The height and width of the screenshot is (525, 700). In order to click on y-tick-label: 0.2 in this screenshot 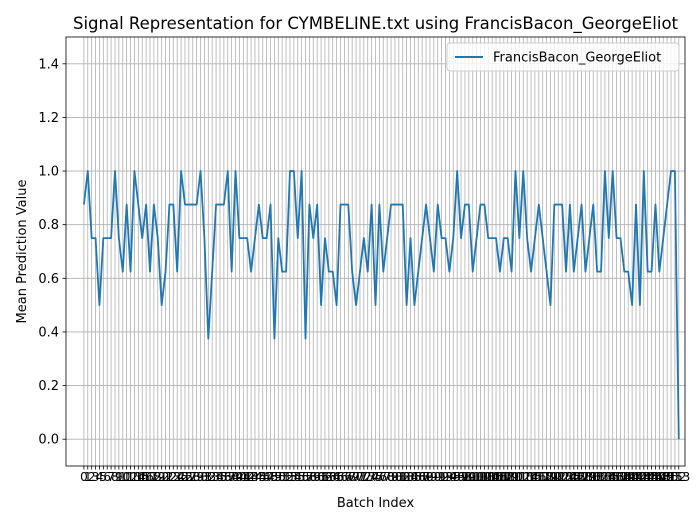, I will do `click(48, 386)`.